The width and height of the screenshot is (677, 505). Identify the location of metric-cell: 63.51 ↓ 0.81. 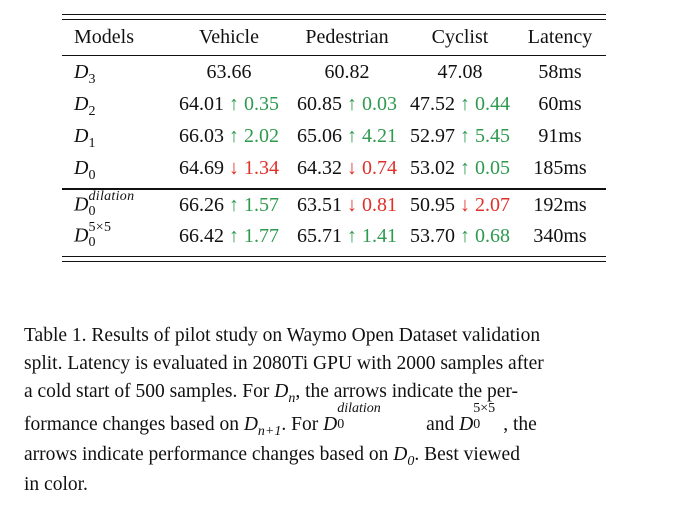
(347, 205).